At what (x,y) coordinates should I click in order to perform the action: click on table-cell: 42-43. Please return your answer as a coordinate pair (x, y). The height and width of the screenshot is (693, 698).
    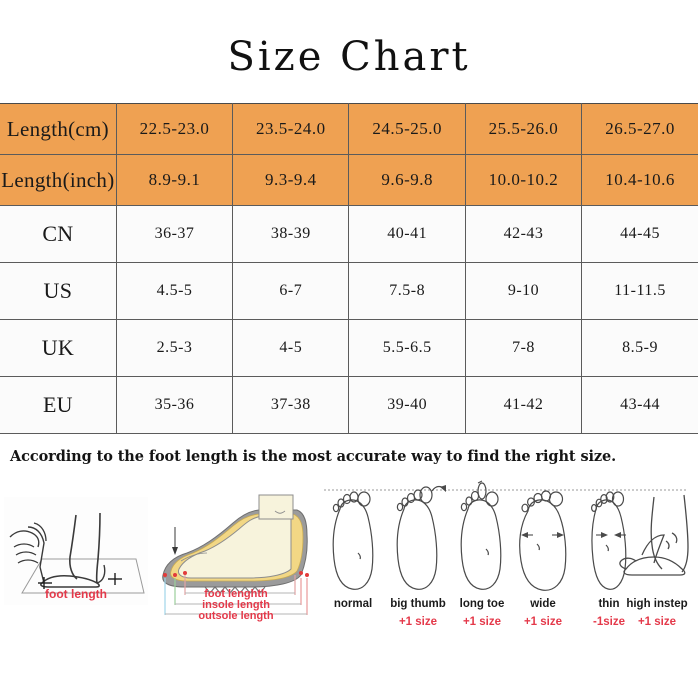
    Looking at the image, I should click on (523, 234).